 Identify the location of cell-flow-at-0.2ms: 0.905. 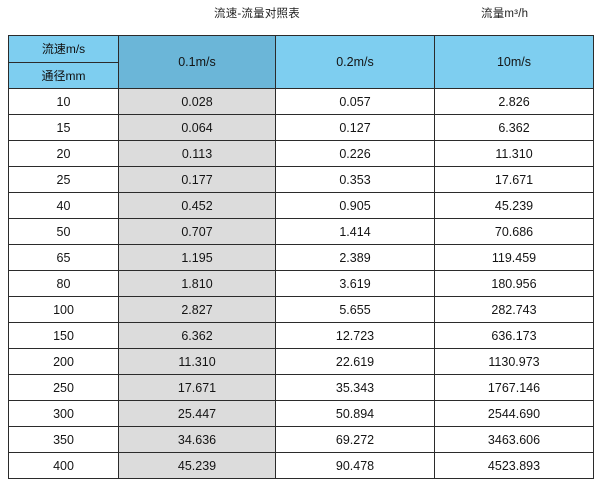
(355, 205).